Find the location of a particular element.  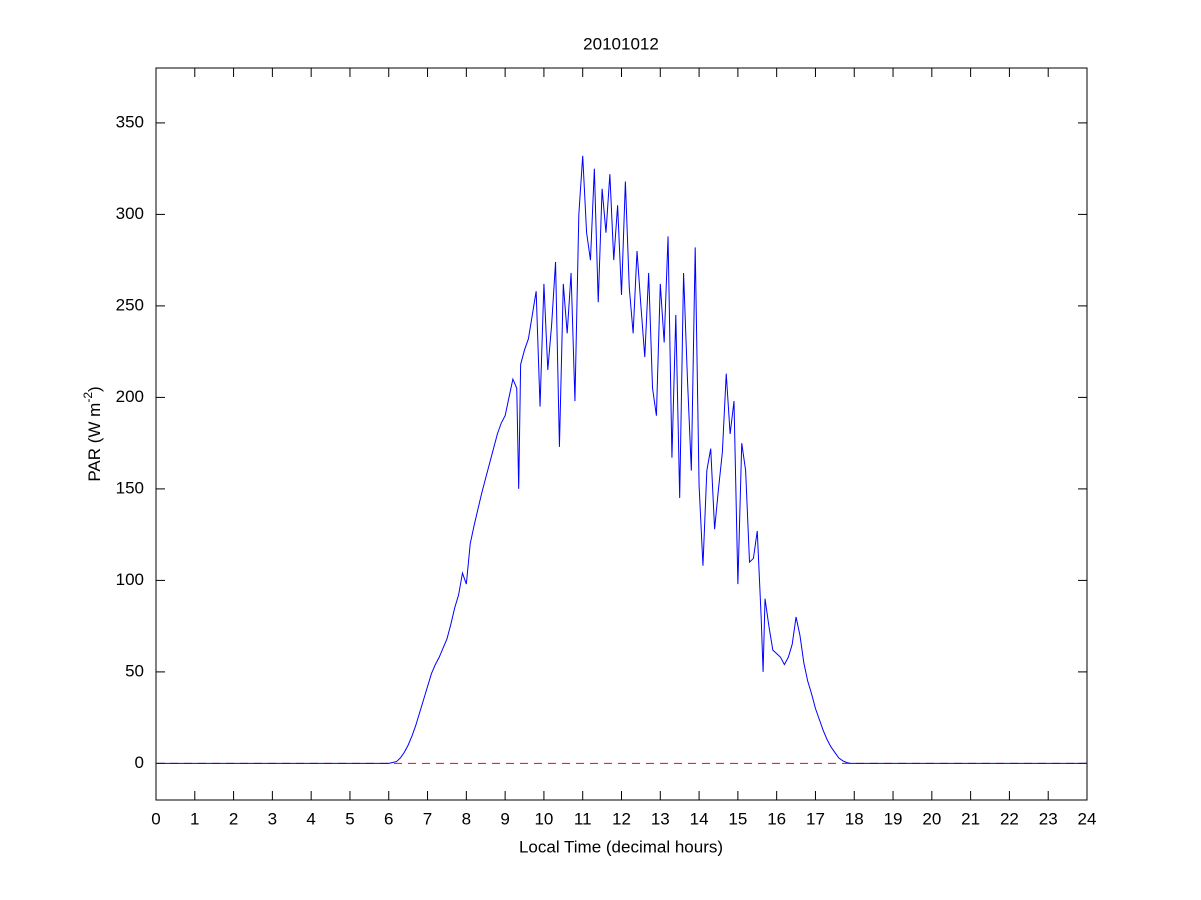

y-axis-label-end: ) is located at coordinates (94, 389).